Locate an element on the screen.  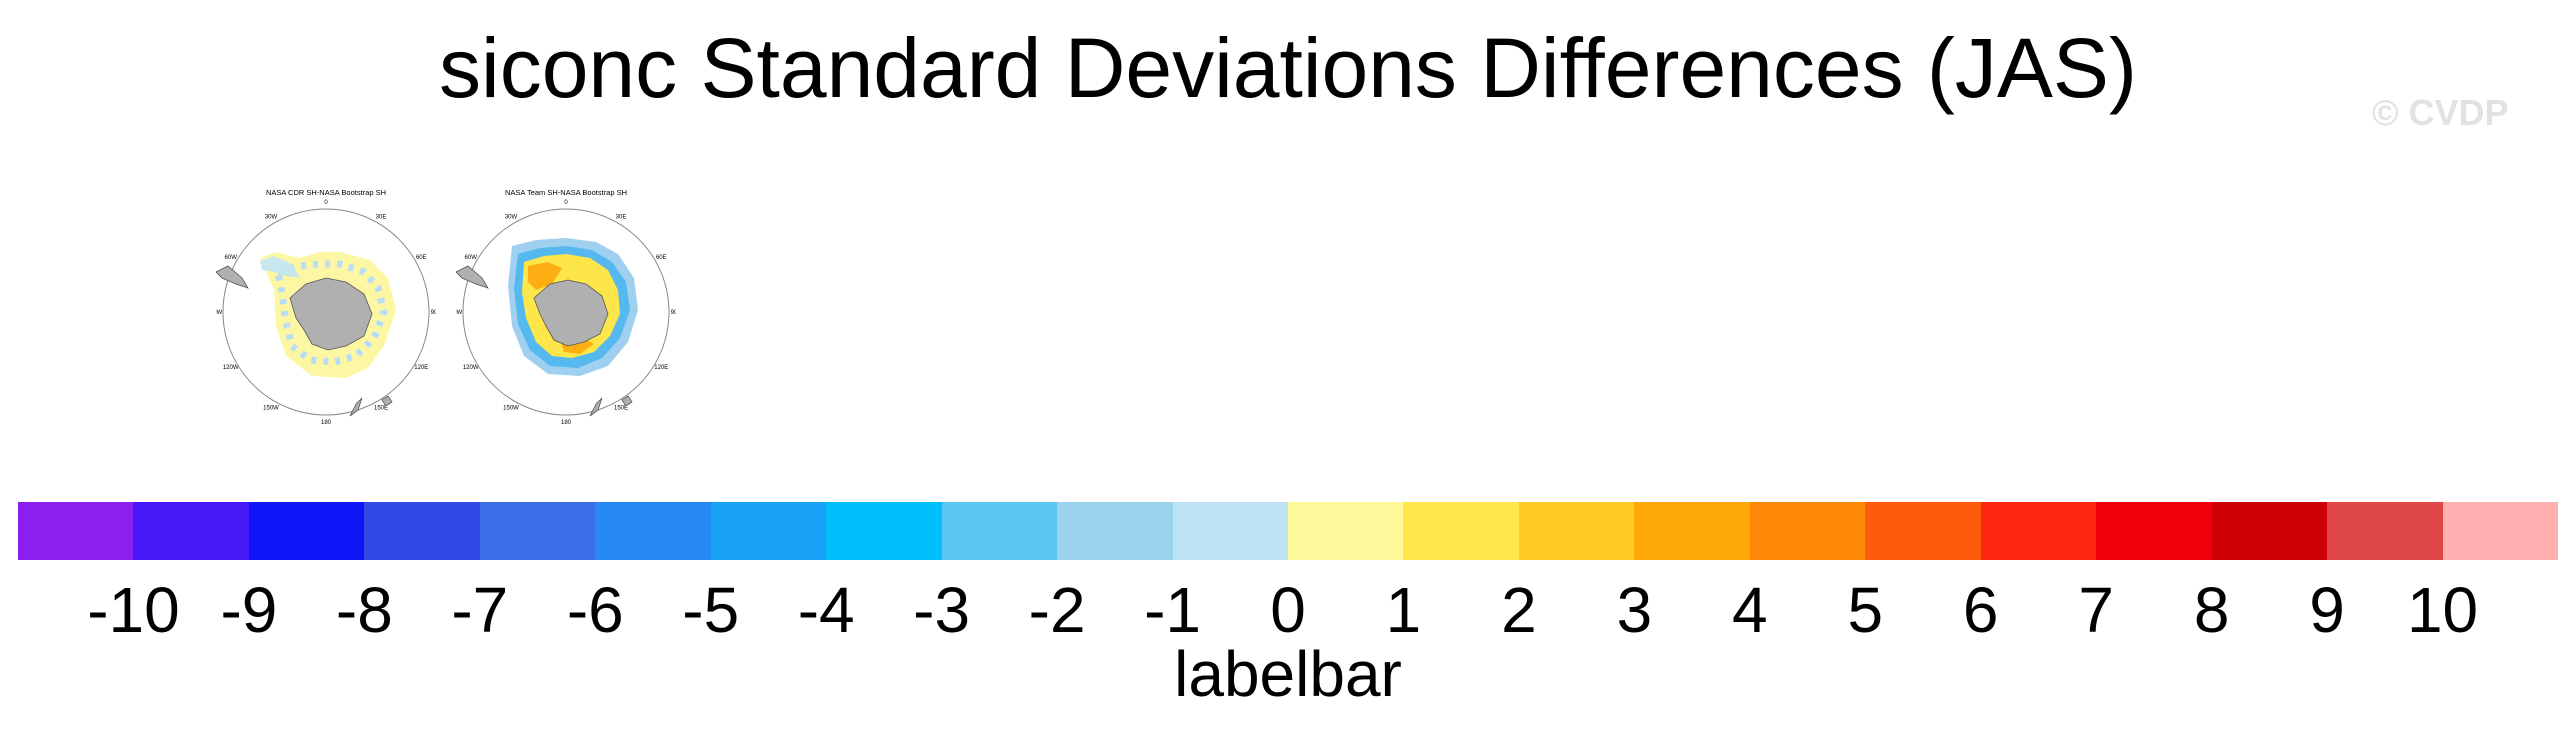
colorbar-tick-label: 7 is located at coordinates (2096, 610).